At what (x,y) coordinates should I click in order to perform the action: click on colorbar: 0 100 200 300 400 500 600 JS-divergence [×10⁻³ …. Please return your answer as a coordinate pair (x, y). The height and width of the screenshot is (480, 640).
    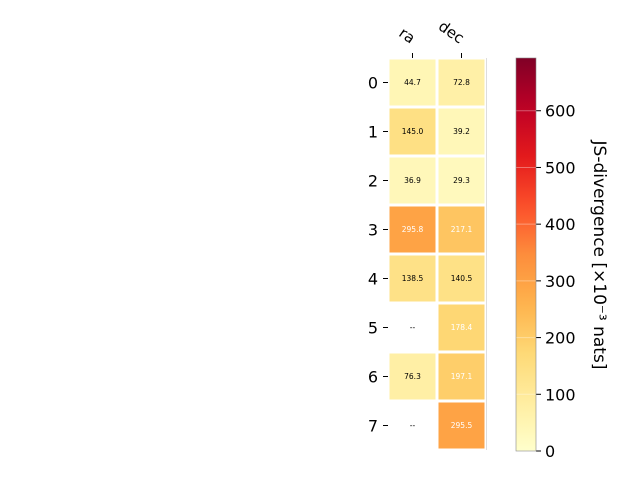
    Looking at the image, I should click on (562, 259).